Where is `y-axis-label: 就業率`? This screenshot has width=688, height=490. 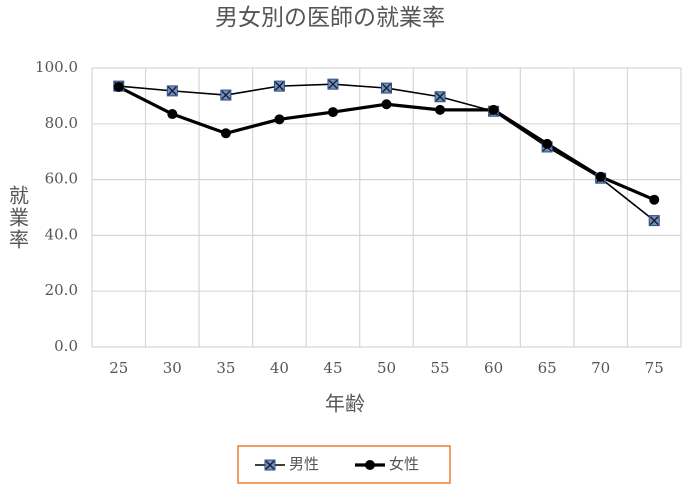
y-axis-label: 就業率 is located at coordinates (18, 218).